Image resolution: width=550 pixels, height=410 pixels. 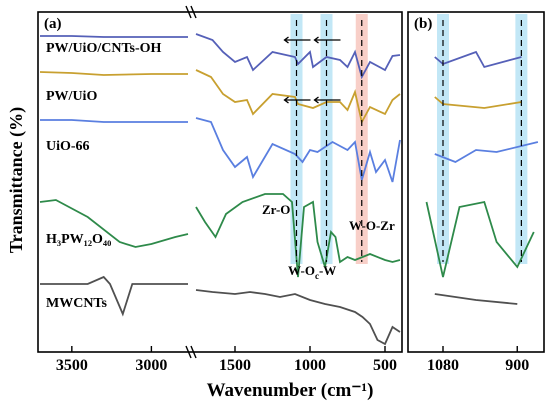 I want to click on annotation-w-o-zr: W-O-Zr, so click(x=372, y=225).